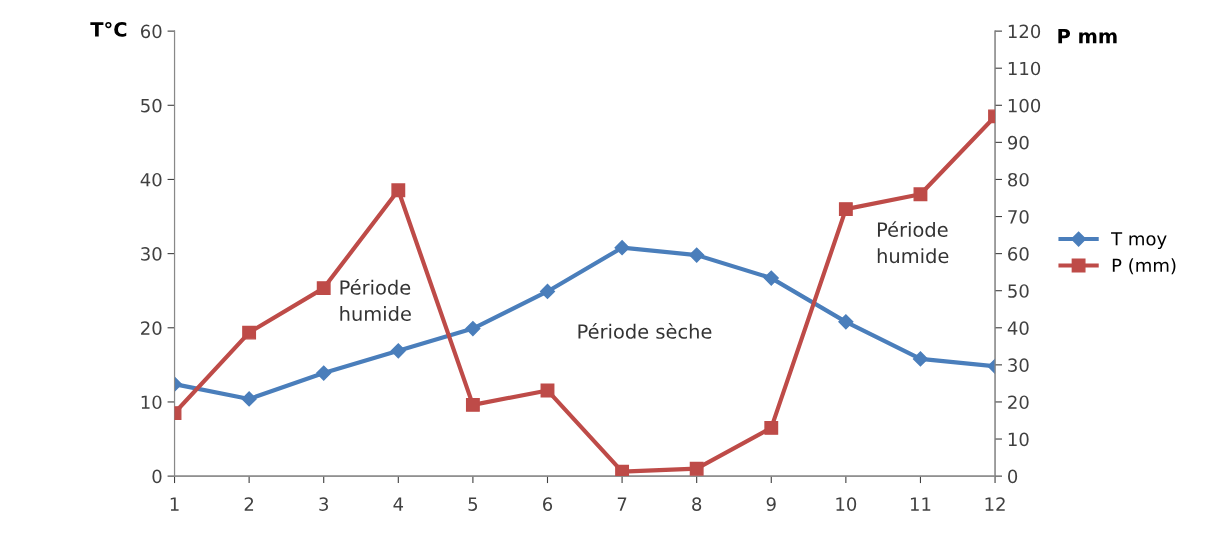 This screenshot has height=546, width=1212. Describe the element at coordinates (151, 402) in the screenshot. I see `y-tick-label: 10` at that location.